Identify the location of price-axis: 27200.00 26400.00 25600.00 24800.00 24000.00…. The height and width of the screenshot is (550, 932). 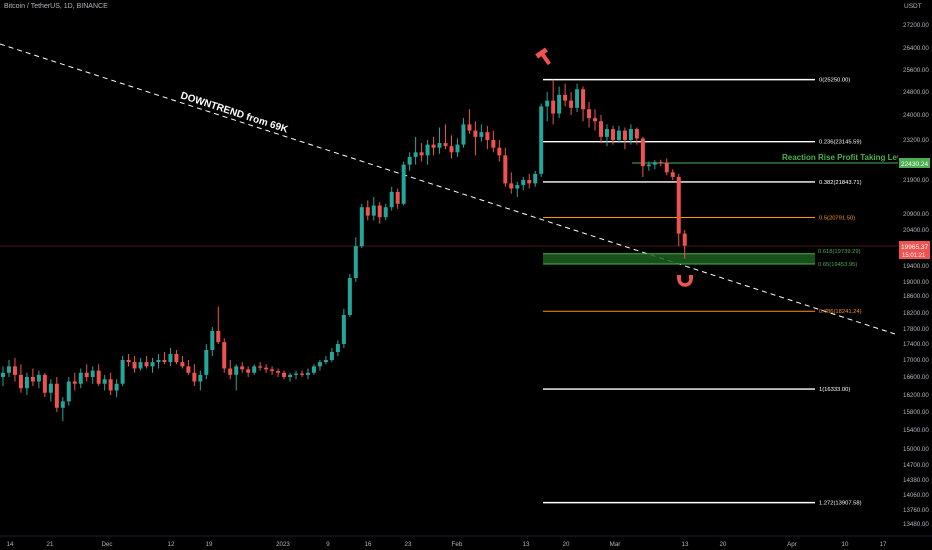
(915, 268).